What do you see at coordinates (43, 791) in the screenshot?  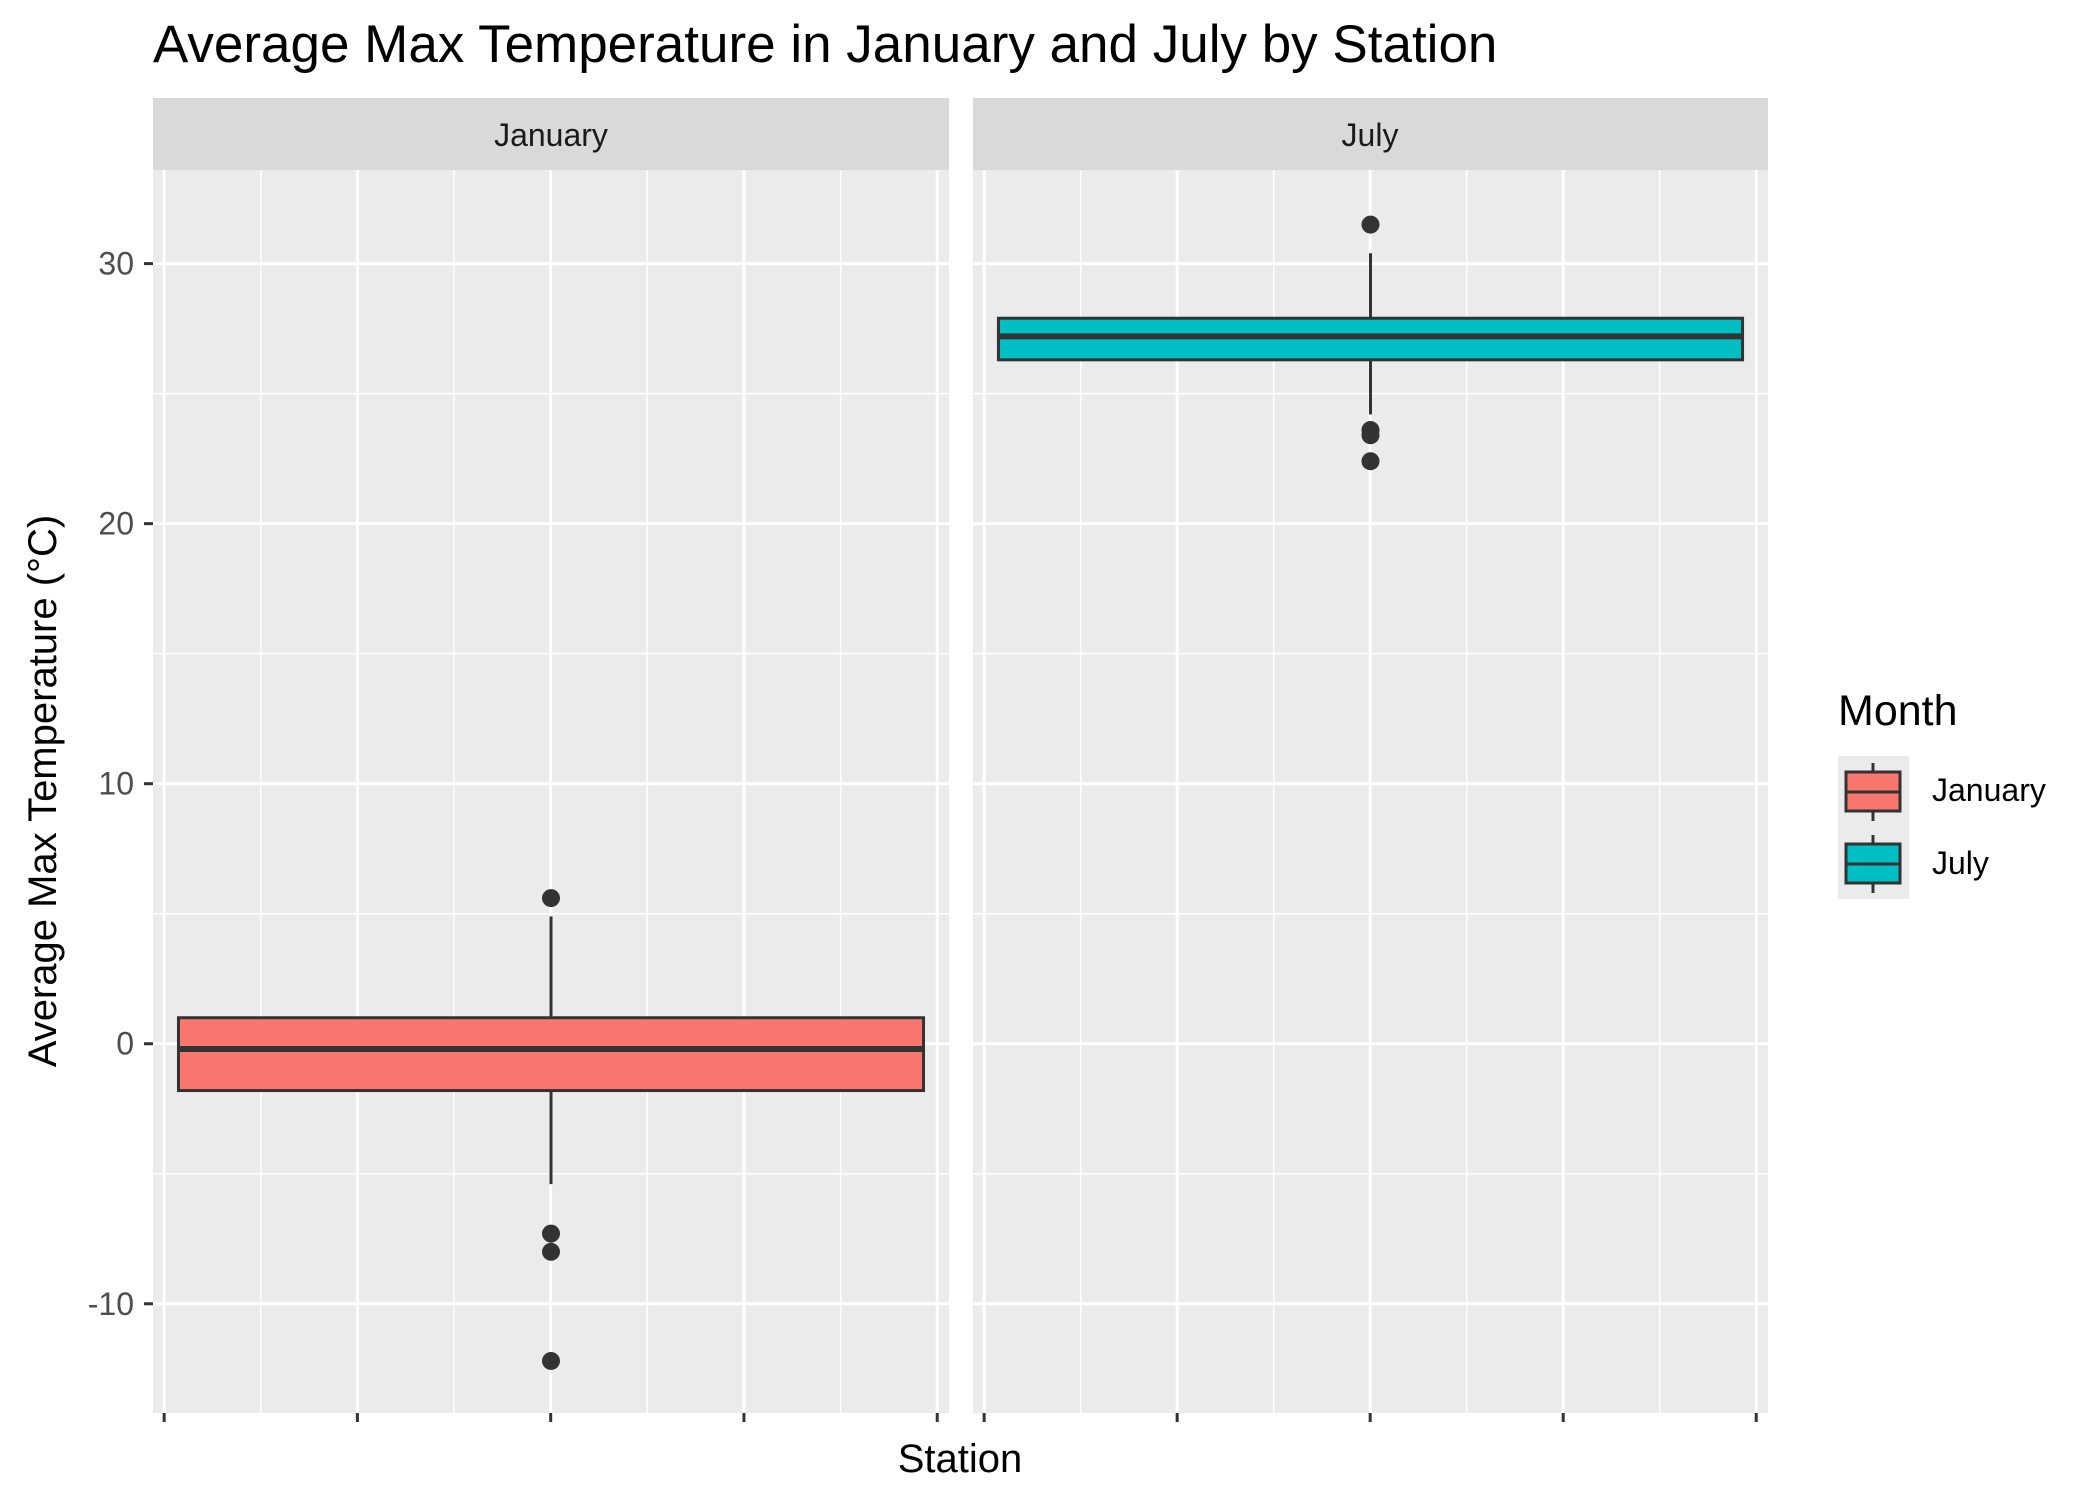 I see `y-axis-title: Average Max Temperature (°C)` at bounding box center [43, 791].